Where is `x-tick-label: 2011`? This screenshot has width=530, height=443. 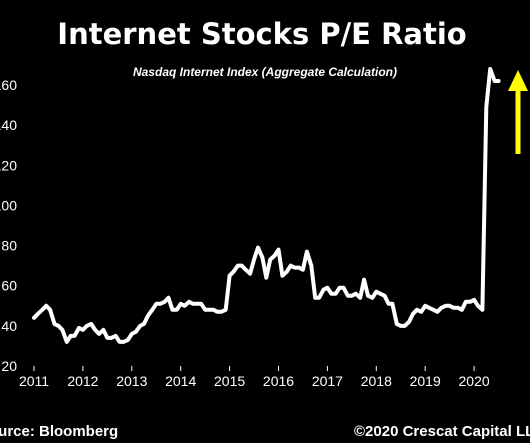 x-tick-label: 2011 is located at coordinates (34, 381).